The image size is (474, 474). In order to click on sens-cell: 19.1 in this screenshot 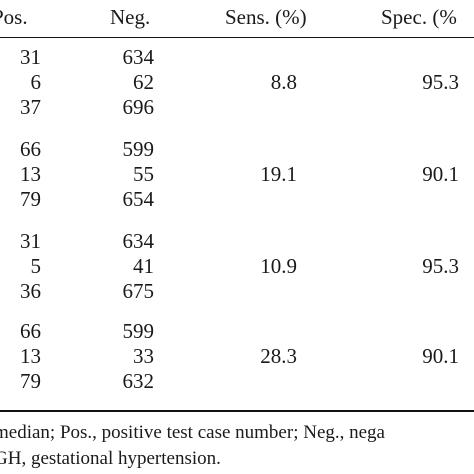, I will do `click(278, 174)`.